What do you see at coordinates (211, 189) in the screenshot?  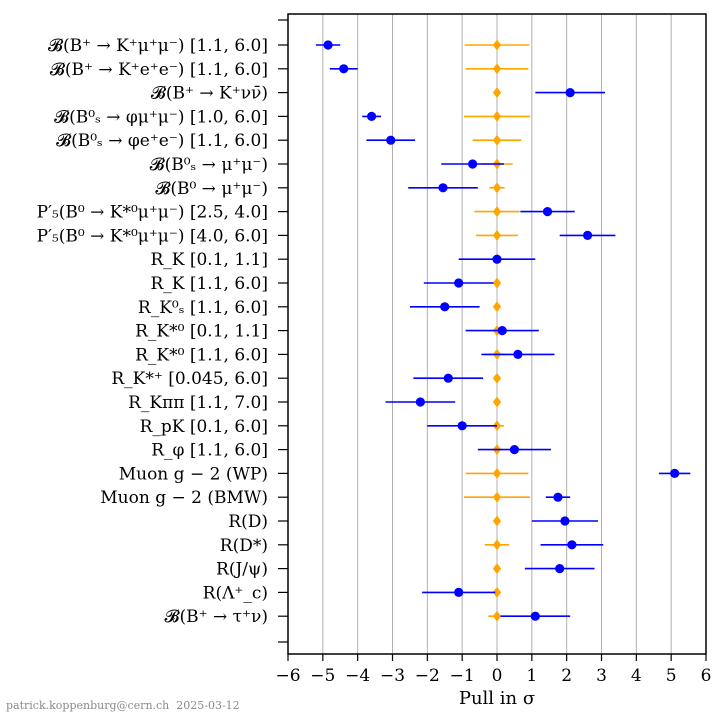 I see `row-label: 𝓑(B⁰ → μ⁺μ⁻)` at bounding box center [211, 189].